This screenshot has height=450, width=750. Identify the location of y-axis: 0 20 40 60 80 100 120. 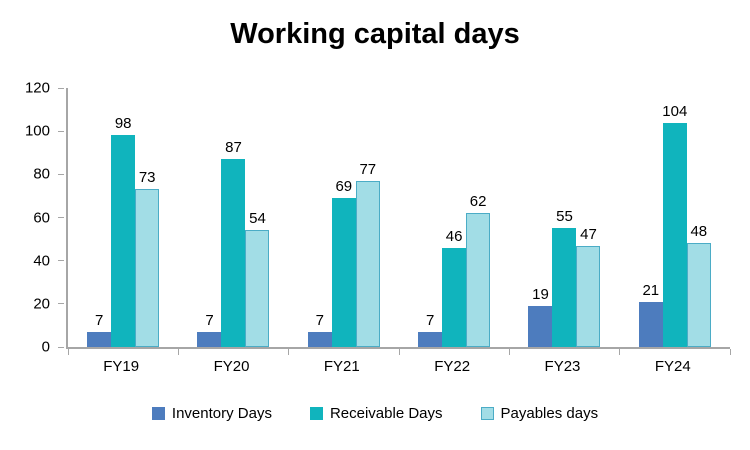
(33, 218).